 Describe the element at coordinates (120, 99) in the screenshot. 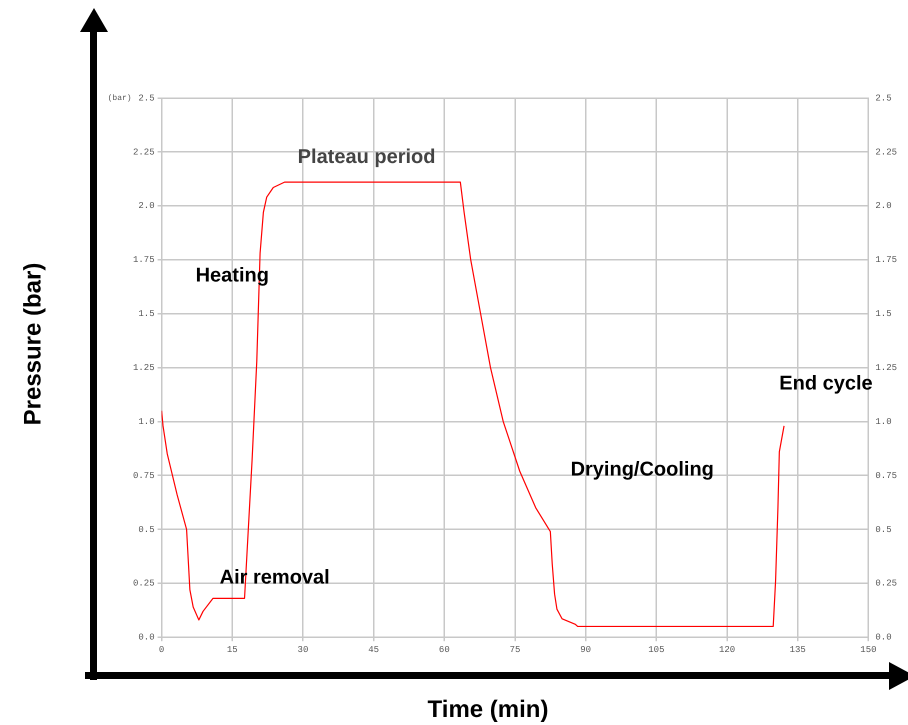

I see `text: (bar)` at that location.